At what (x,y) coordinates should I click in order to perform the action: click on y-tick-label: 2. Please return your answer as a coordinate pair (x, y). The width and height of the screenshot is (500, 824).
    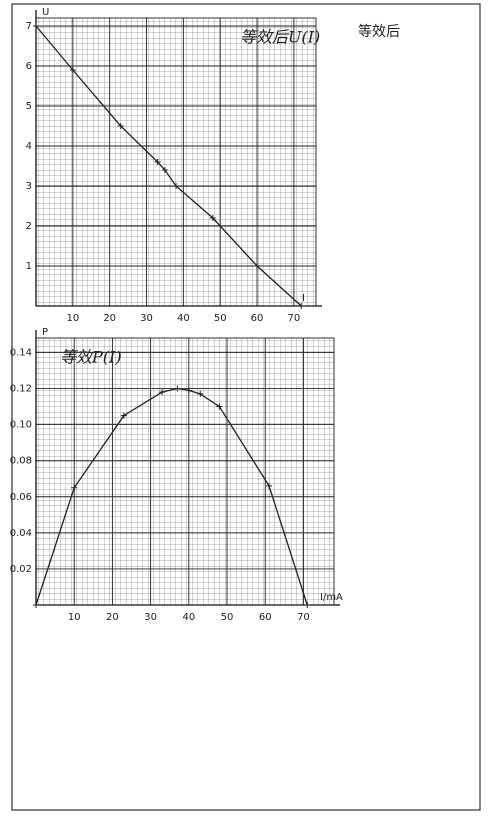
    Looking at the image, I should click on (29, 226).